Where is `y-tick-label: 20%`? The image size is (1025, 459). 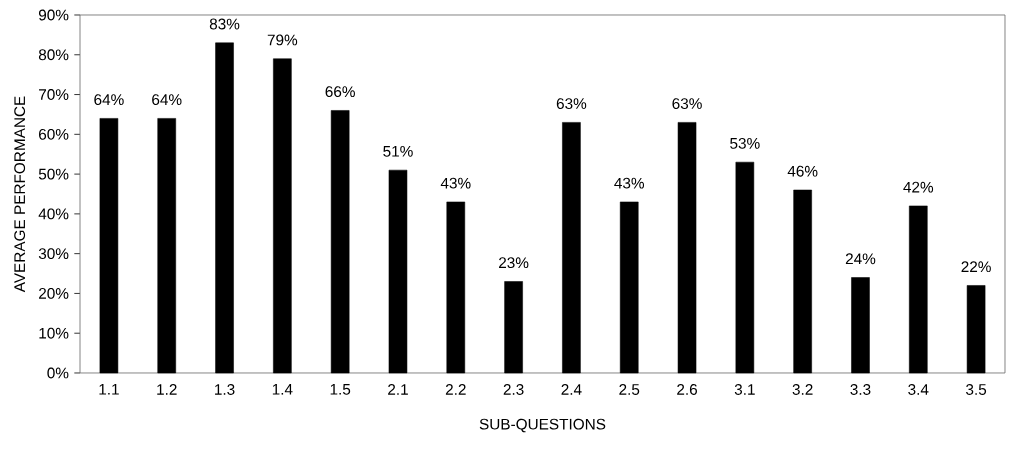
y-tick-label: 20% is located at coordinates (54, 293).